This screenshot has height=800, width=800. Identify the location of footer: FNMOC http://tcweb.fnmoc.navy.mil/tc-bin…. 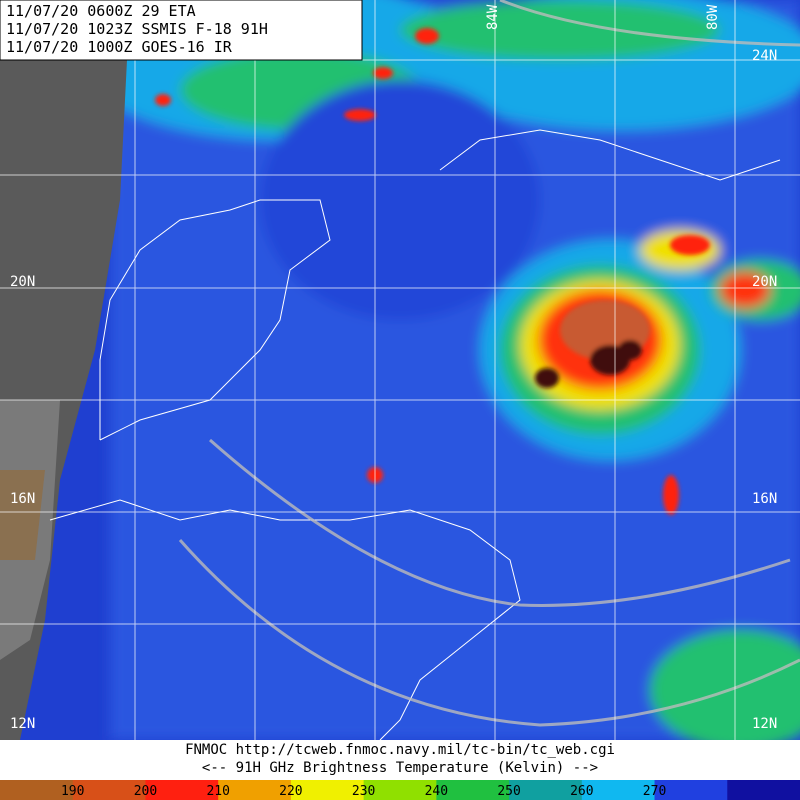
(400, 760).